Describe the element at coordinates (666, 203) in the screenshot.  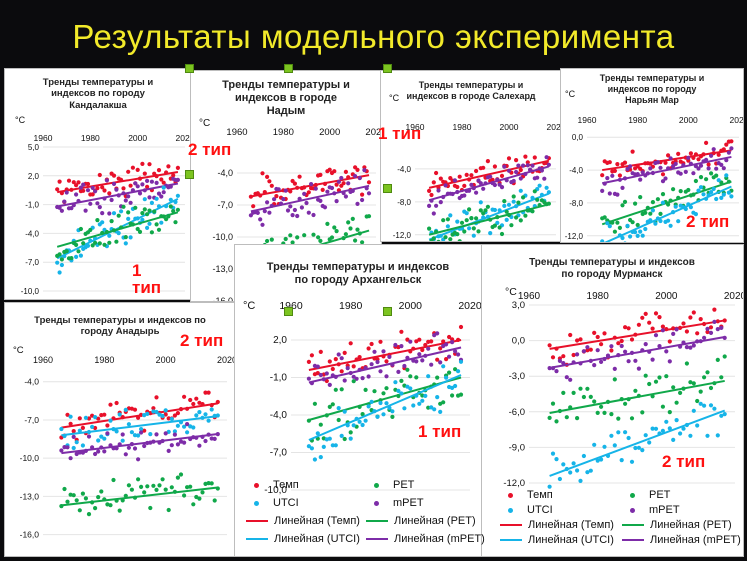
I see `trendline-pet` at that location.